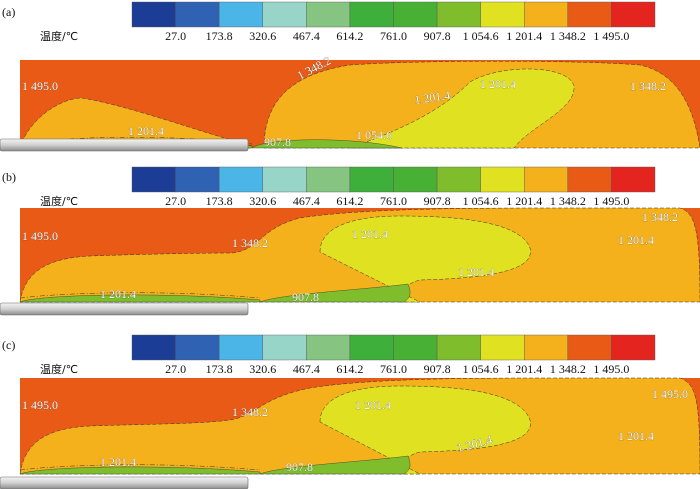 The image size is (700, 489). What do you see at coordinates (374, 135) in the screenshot?
I see `contour-label: 1 054.6` at bounding box center [374, 135].